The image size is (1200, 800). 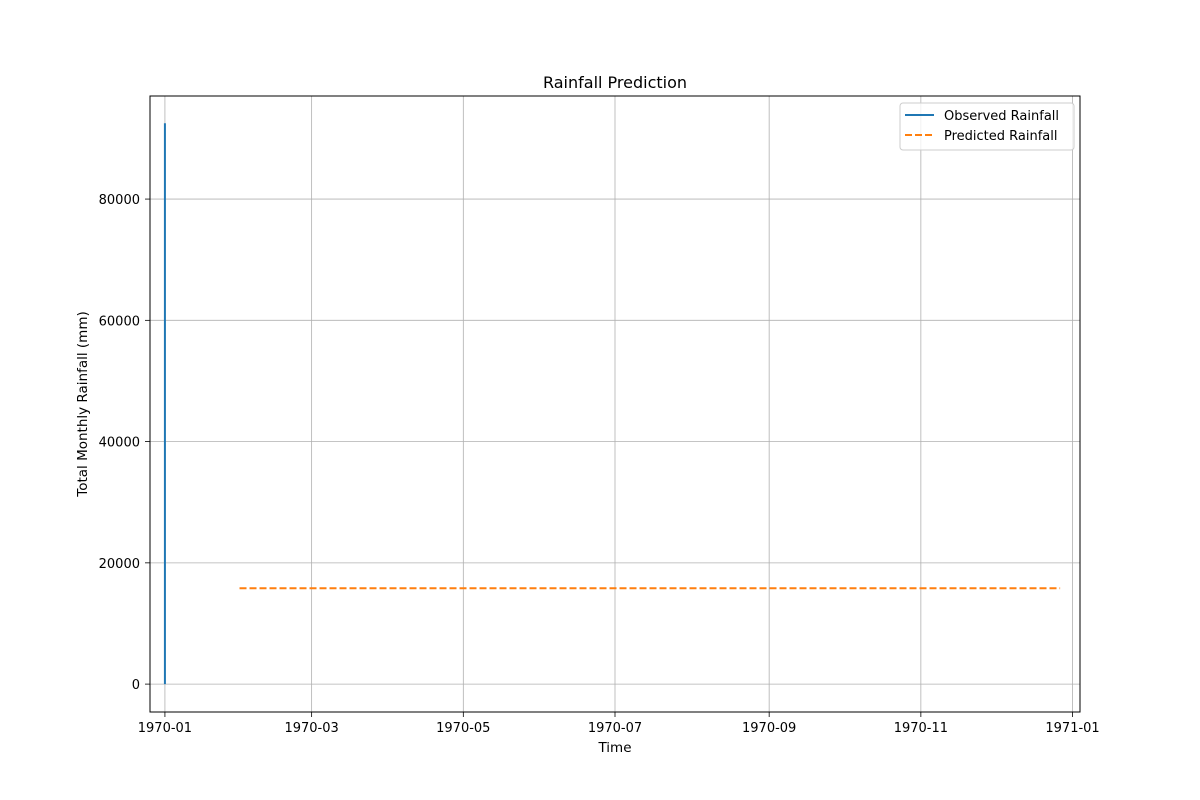 What do you see at coordinates (1001, 136) in the screenshot?
I see `legend-label-predicted: Predicted Rainfall` at bounding box center [1001, 136].